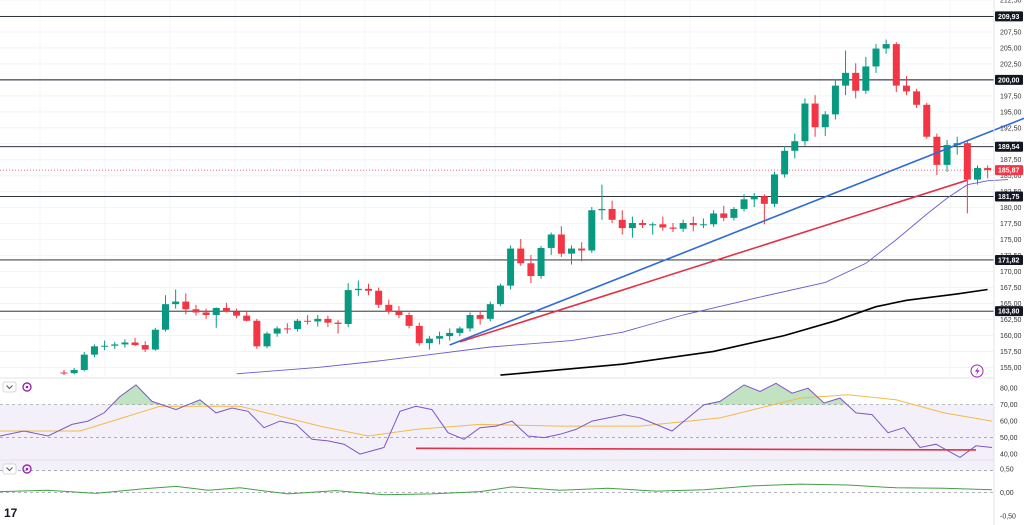  What do you see at coordinates (11, 513) in the screenshot?
I see `tradingview-logo: 17` at bounding box center [11, 513].